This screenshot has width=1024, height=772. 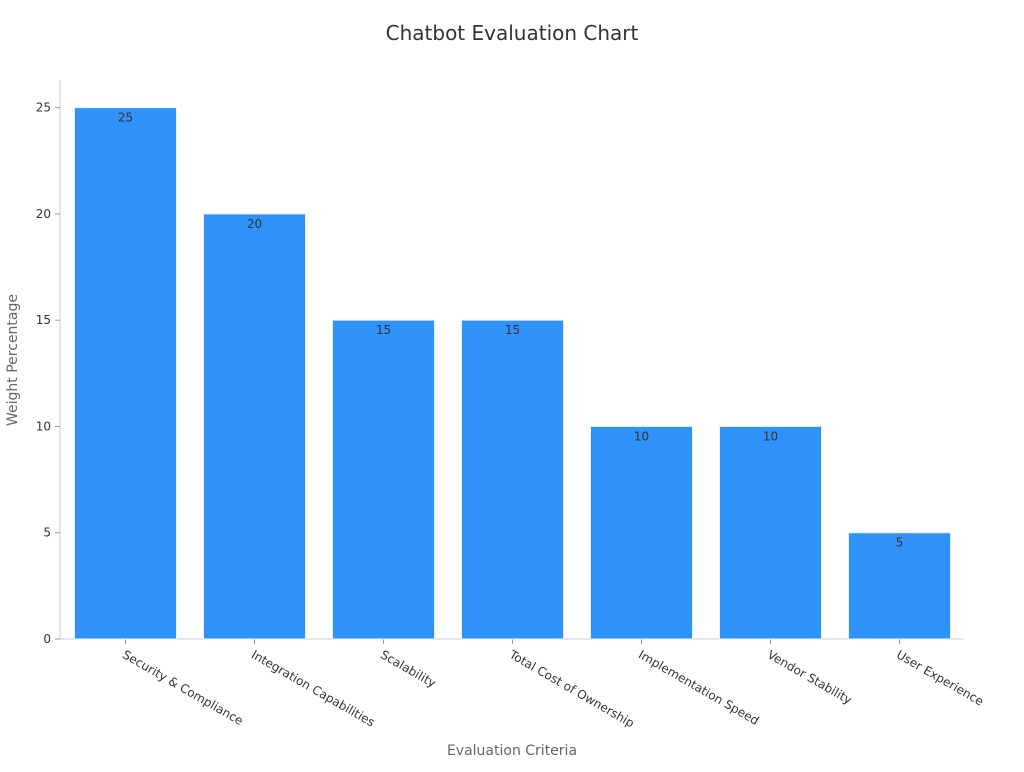 I want to click on x-axis-title: Evaluation Criteria, so click(x=512, y=751).